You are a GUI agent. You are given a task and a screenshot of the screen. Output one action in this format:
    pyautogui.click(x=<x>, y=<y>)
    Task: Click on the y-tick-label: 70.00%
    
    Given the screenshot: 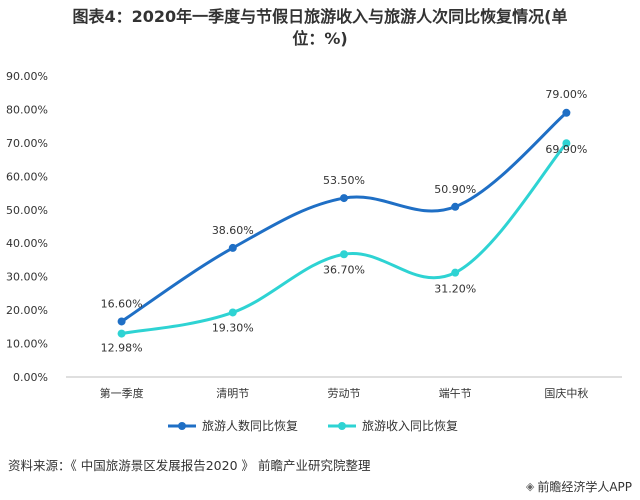 What is the action you would take?
    pyautogui.click(x=27, y=143)
    